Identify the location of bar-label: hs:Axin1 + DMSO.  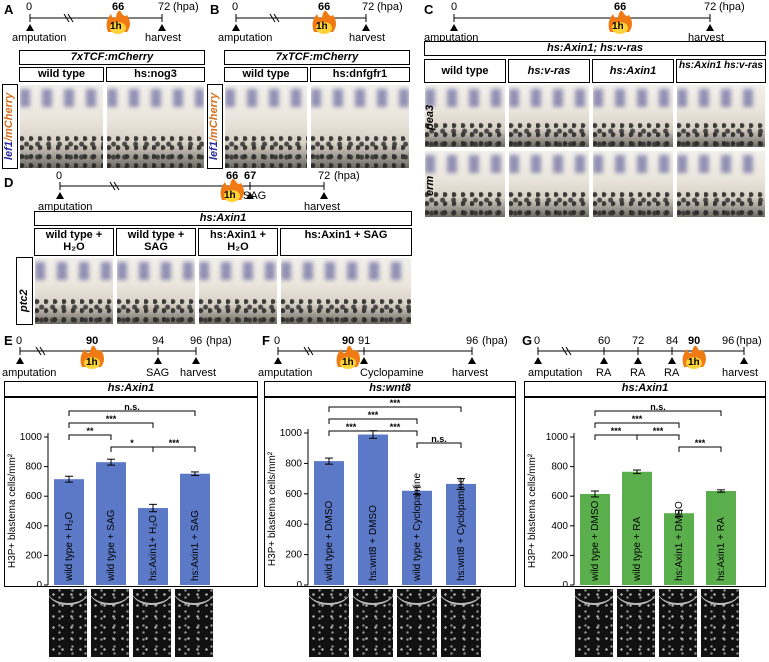
(679, 541).